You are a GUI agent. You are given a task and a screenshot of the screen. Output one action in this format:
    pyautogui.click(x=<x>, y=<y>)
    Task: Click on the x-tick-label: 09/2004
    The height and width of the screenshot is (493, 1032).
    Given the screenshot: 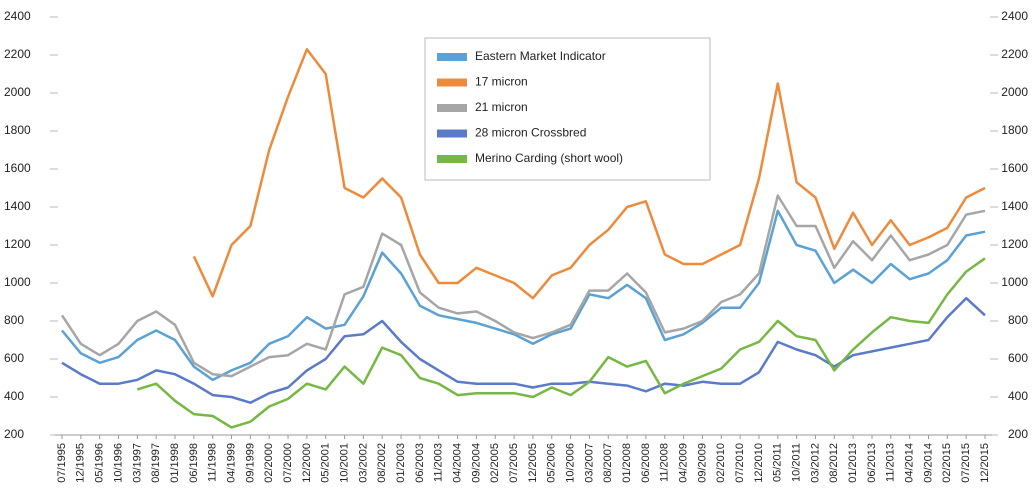 What is the action you would take?
    pyautogui.click(x=476, y=463)
    